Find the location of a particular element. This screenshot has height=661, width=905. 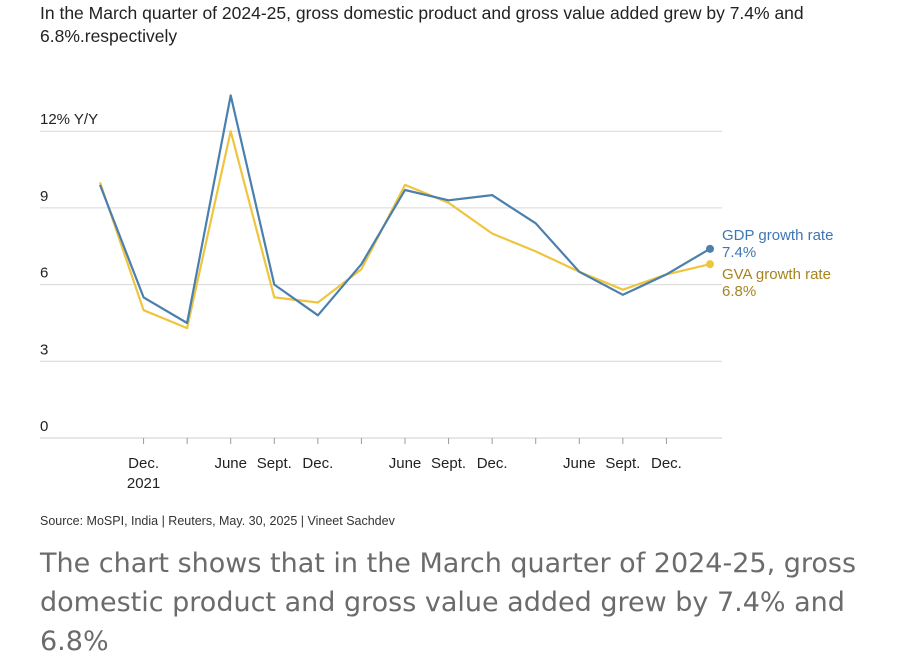

gva-end-point is located at coordinates (710, 264).